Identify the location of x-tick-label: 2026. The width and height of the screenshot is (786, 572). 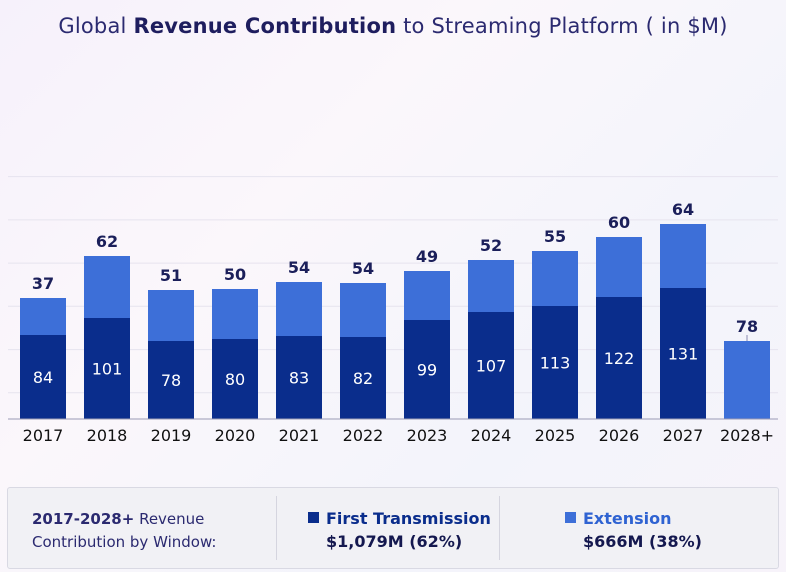
(619, 435).